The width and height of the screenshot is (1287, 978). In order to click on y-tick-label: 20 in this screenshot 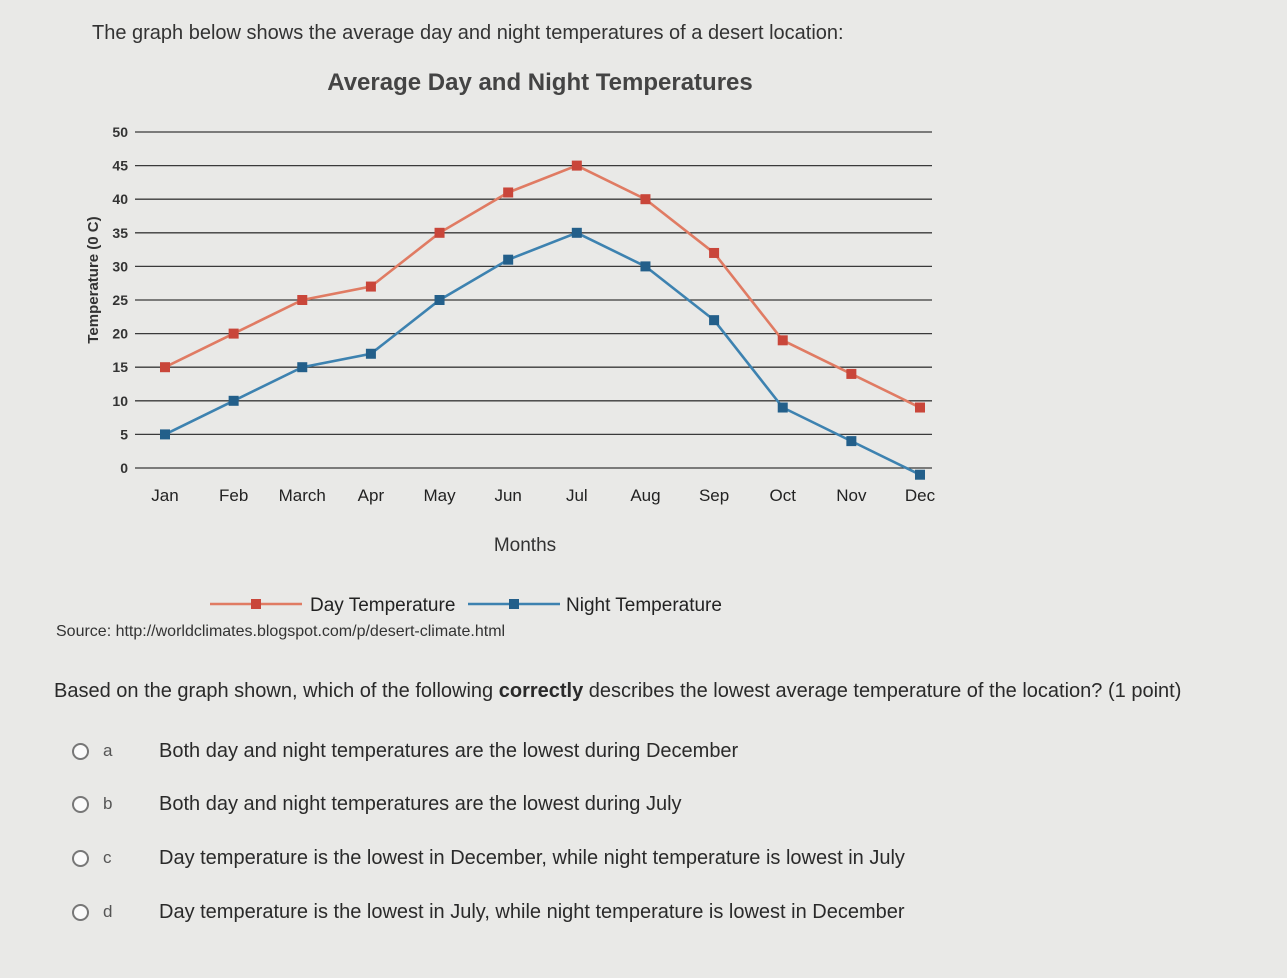, I will do `click(120, 334)`.